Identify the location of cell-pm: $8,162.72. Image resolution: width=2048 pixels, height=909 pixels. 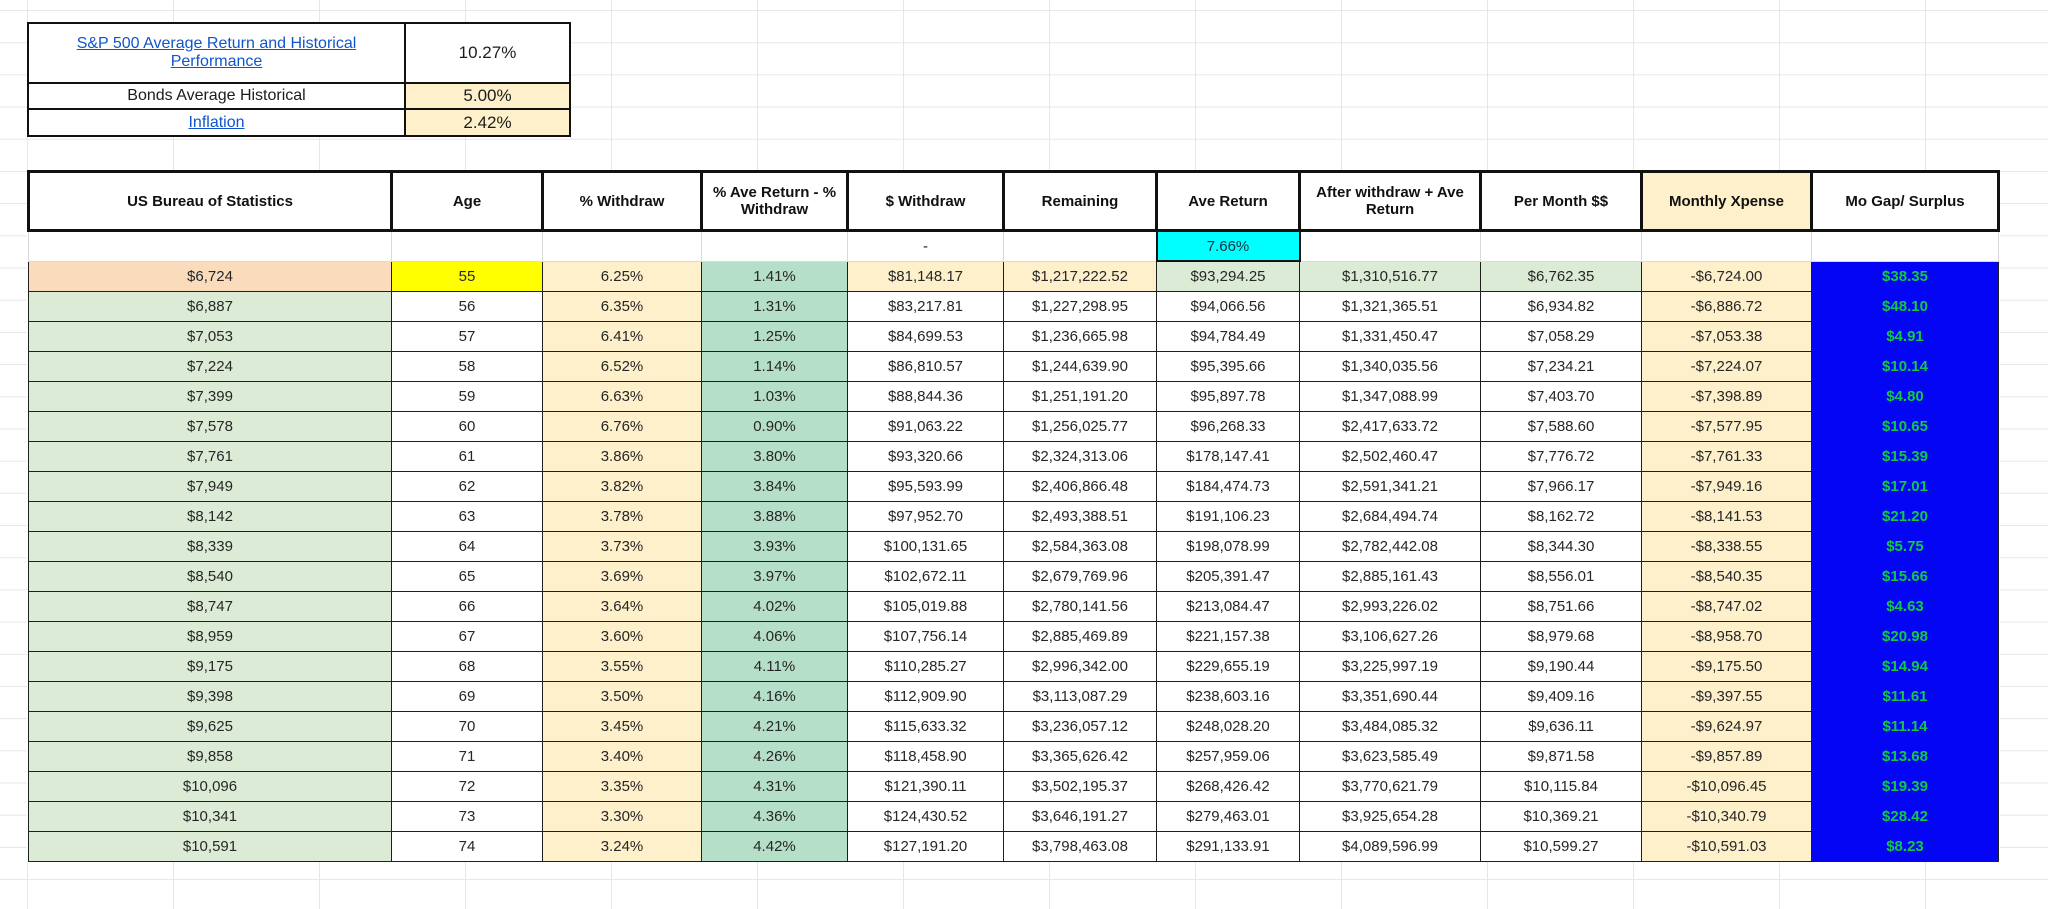
(1561, 516).